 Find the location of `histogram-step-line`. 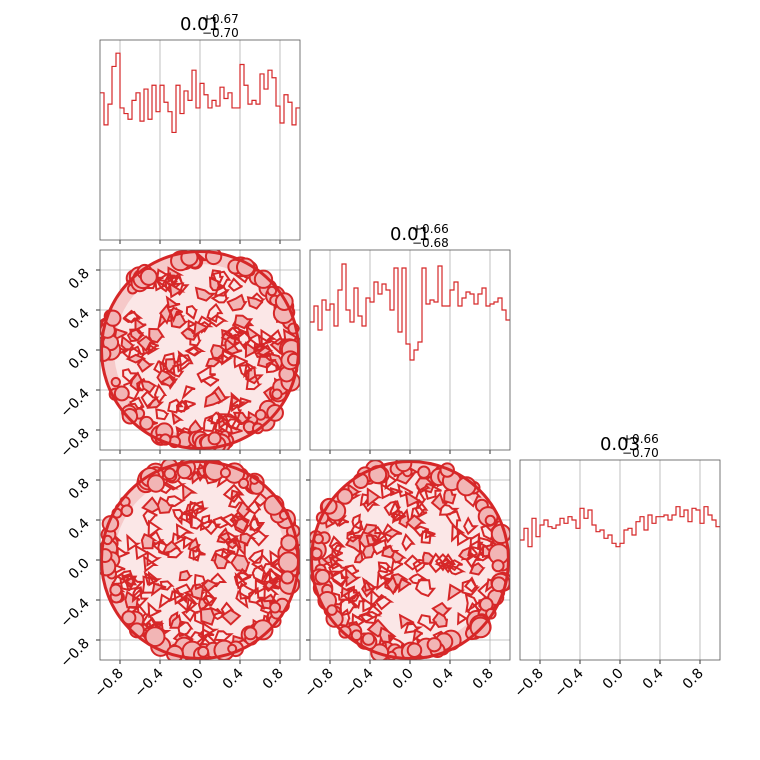

histogram-step-line is located at coordinates (620, 527).